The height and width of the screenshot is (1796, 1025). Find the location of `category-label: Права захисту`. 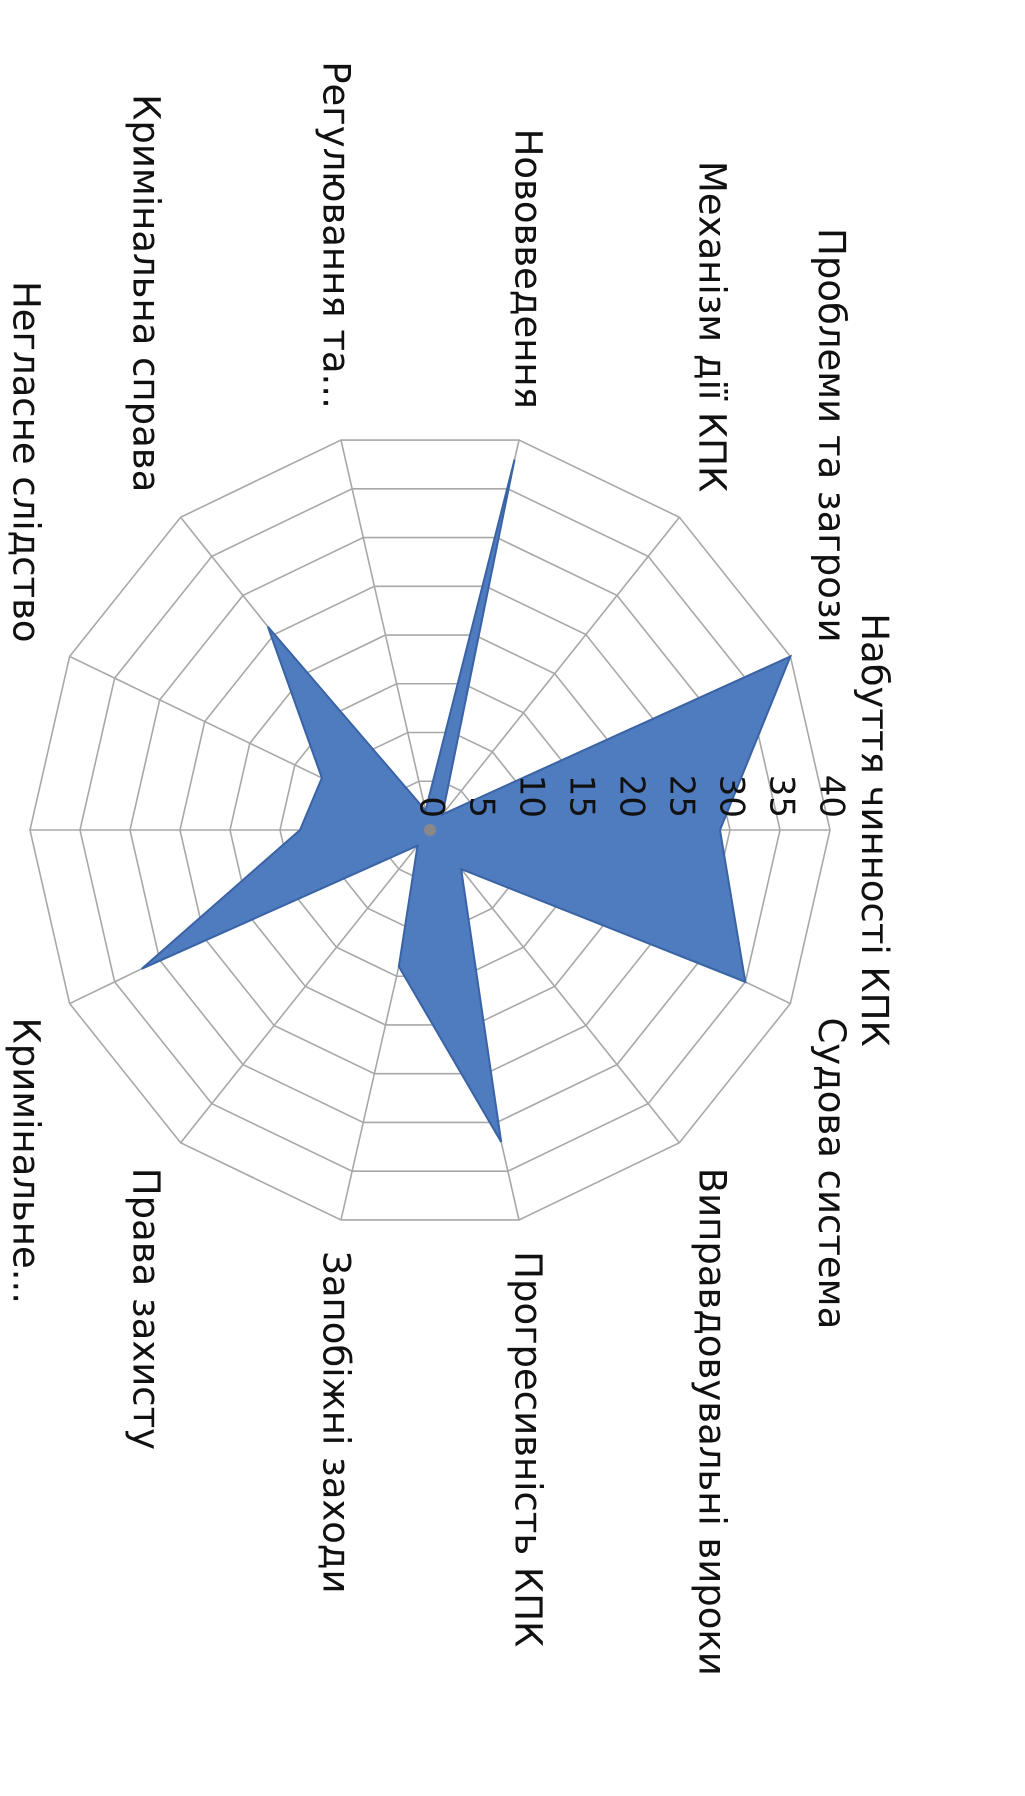

category-label: Права захисту is located at coordinates (145, 1309).